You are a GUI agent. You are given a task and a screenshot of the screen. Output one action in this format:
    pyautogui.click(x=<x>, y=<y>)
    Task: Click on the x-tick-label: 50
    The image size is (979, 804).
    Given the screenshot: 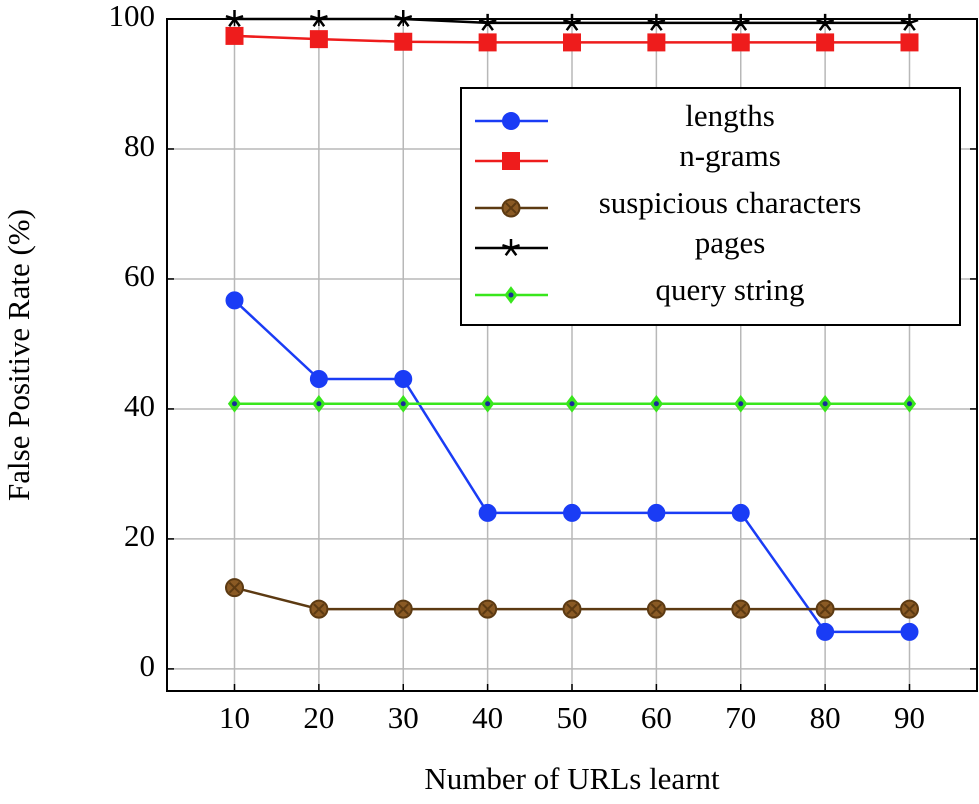 What is the action you would take?
    pyautogui.click(x=572, y=717)
    